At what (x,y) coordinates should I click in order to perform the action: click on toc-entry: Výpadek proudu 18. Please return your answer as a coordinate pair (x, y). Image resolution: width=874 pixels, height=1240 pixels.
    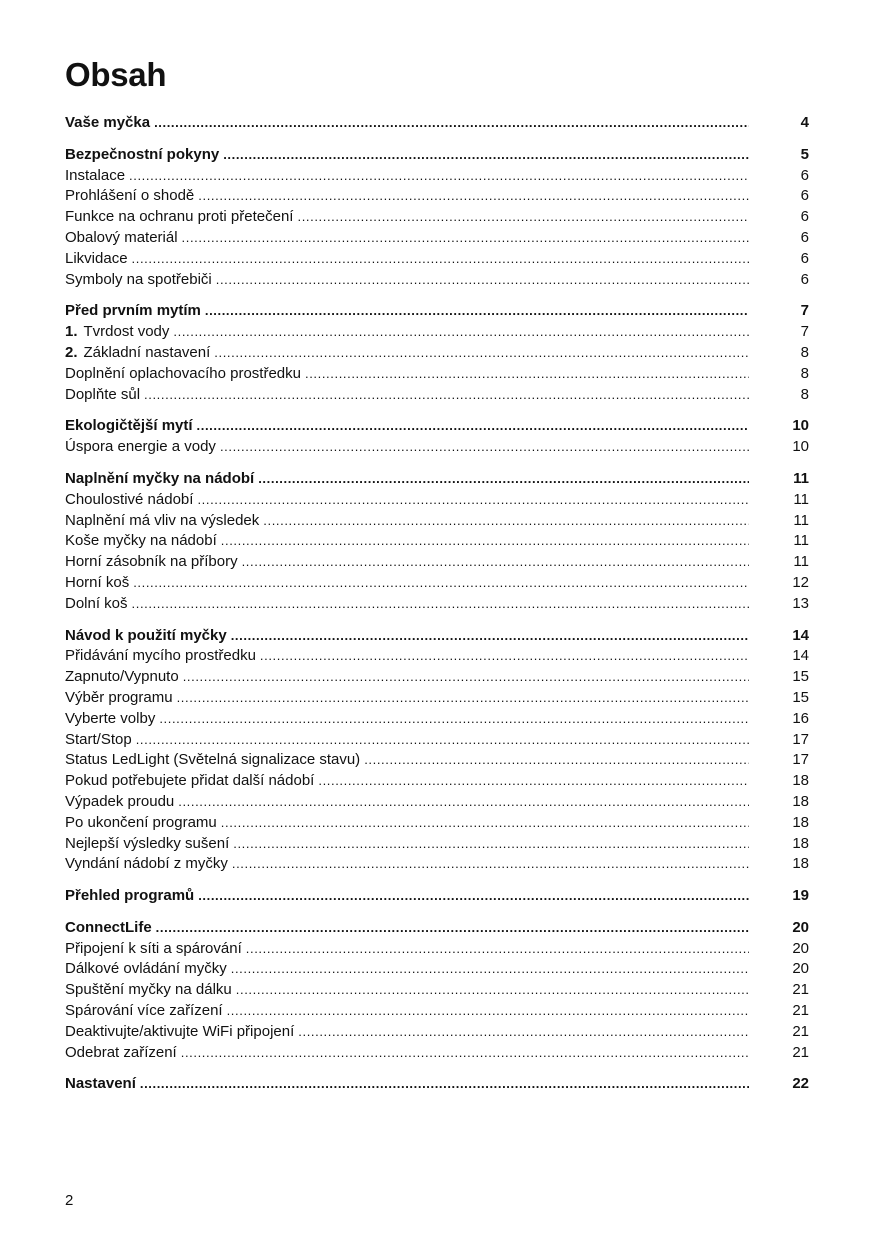
    Looking at the image, I should click on (437, 802).